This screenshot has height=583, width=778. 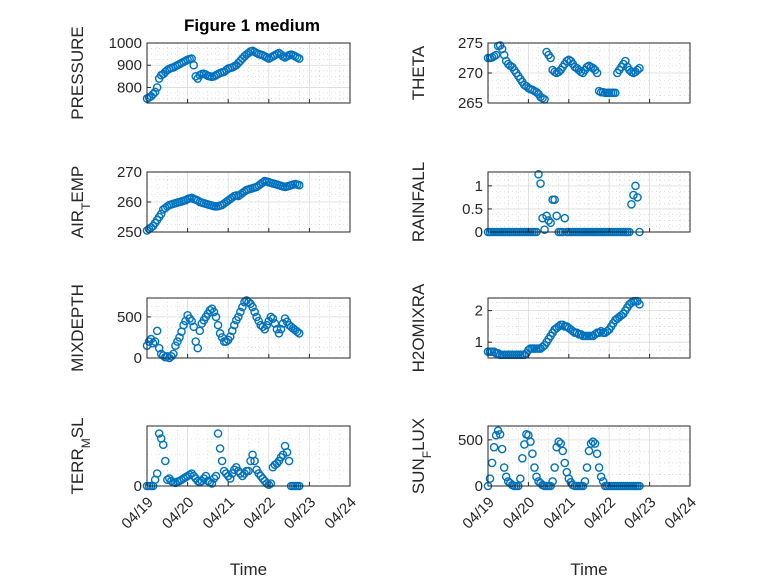 I want to click on y-axis-label: AIRTEMP, so click(x=80, y=202).